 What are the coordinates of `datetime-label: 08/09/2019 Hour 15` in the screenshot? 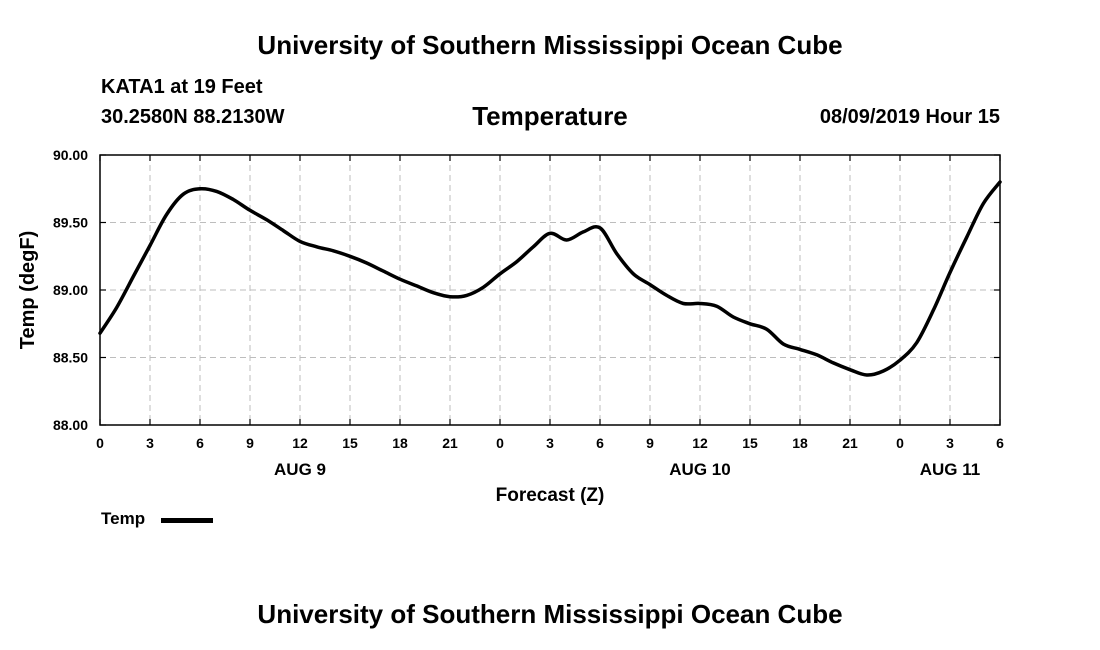 It's located at (909, 117).